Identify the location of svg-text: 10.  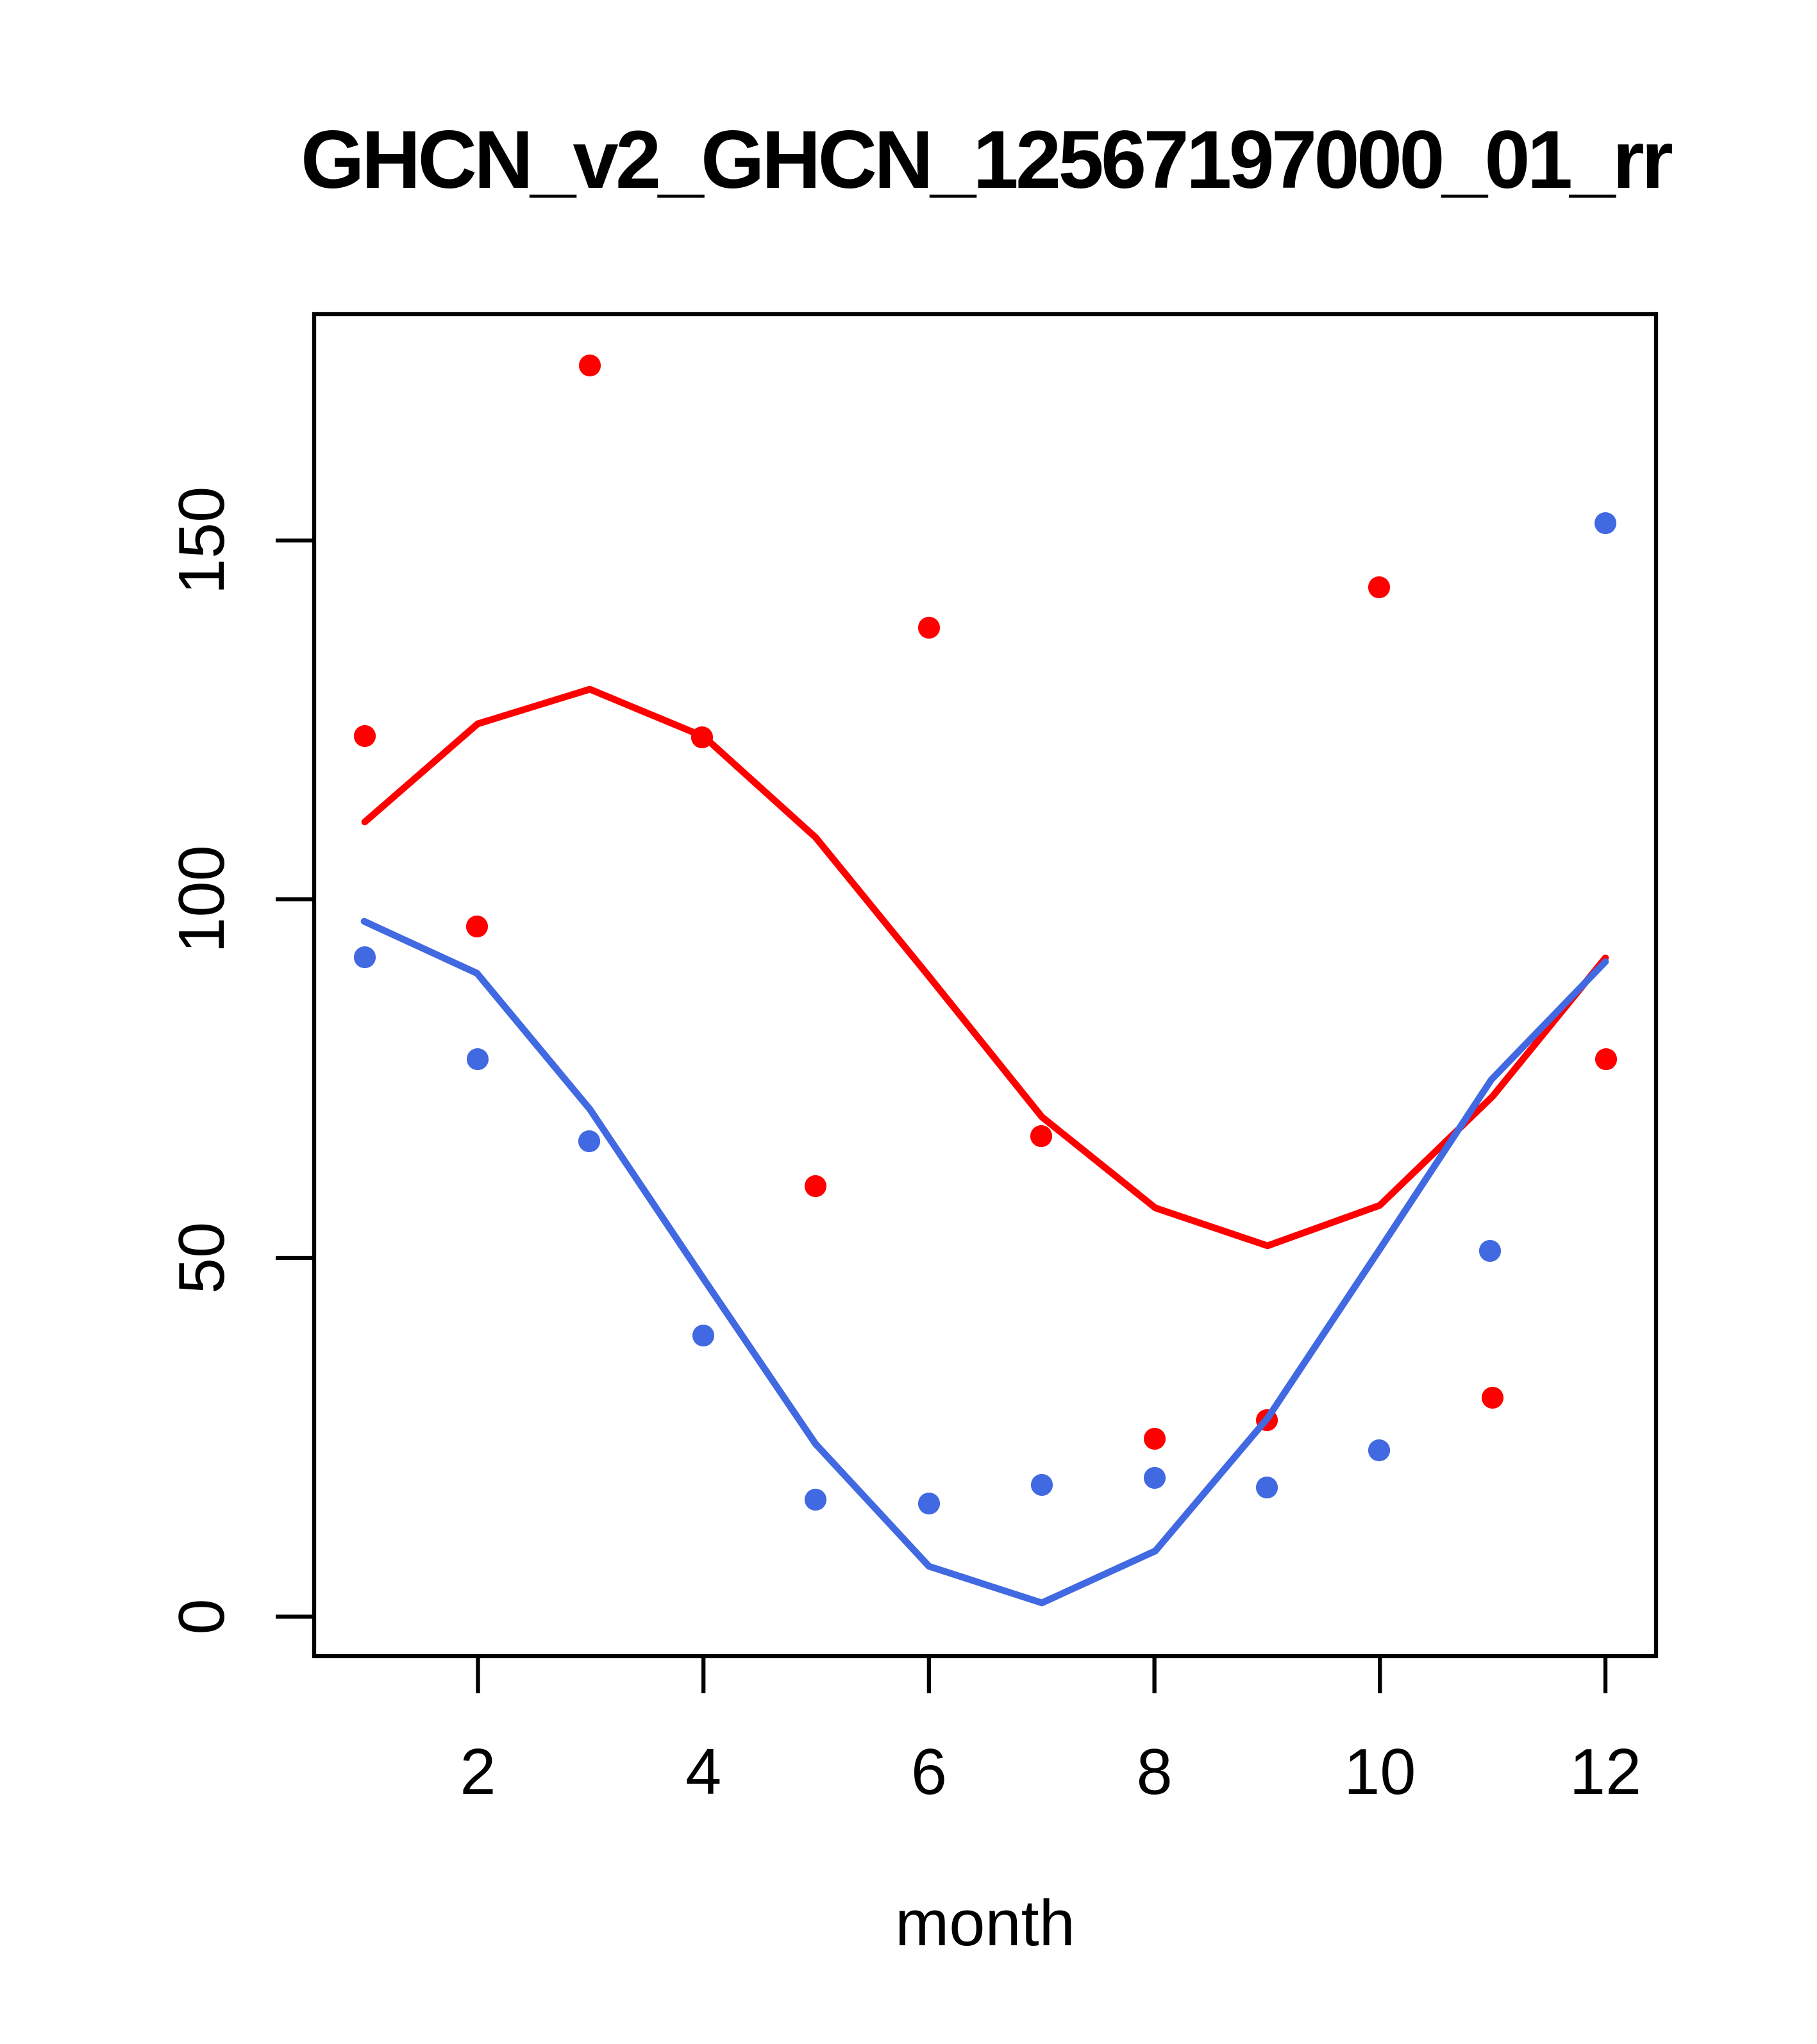
(1380, 1772).